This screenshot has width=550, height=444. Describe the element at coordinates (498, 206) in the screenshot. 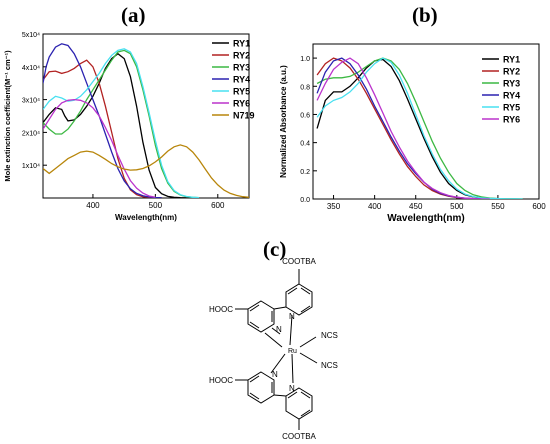

I see `x-tick-label: 550` at that location.